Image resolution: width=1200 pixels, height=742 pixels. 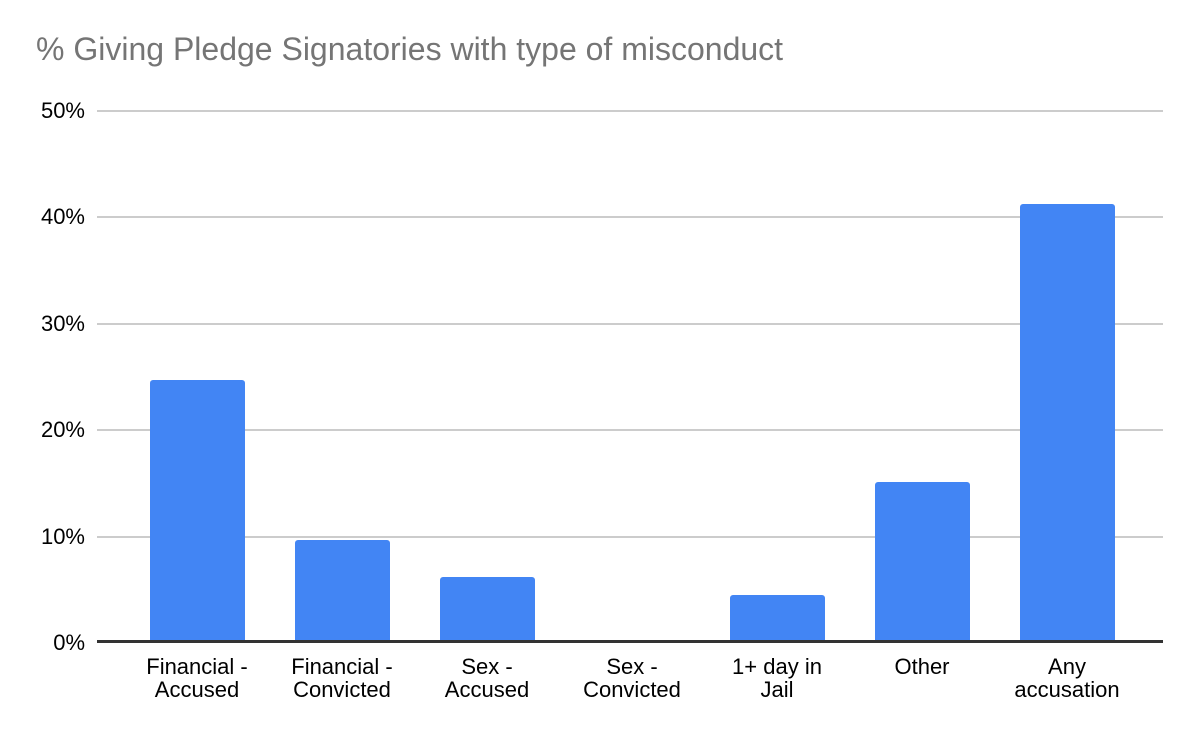 What do you see at coordinates (632, 678) in the screenshot?
I see `x-tick-label-sex-convicted: Sex - Convicted` at bounding box center [632, 678].